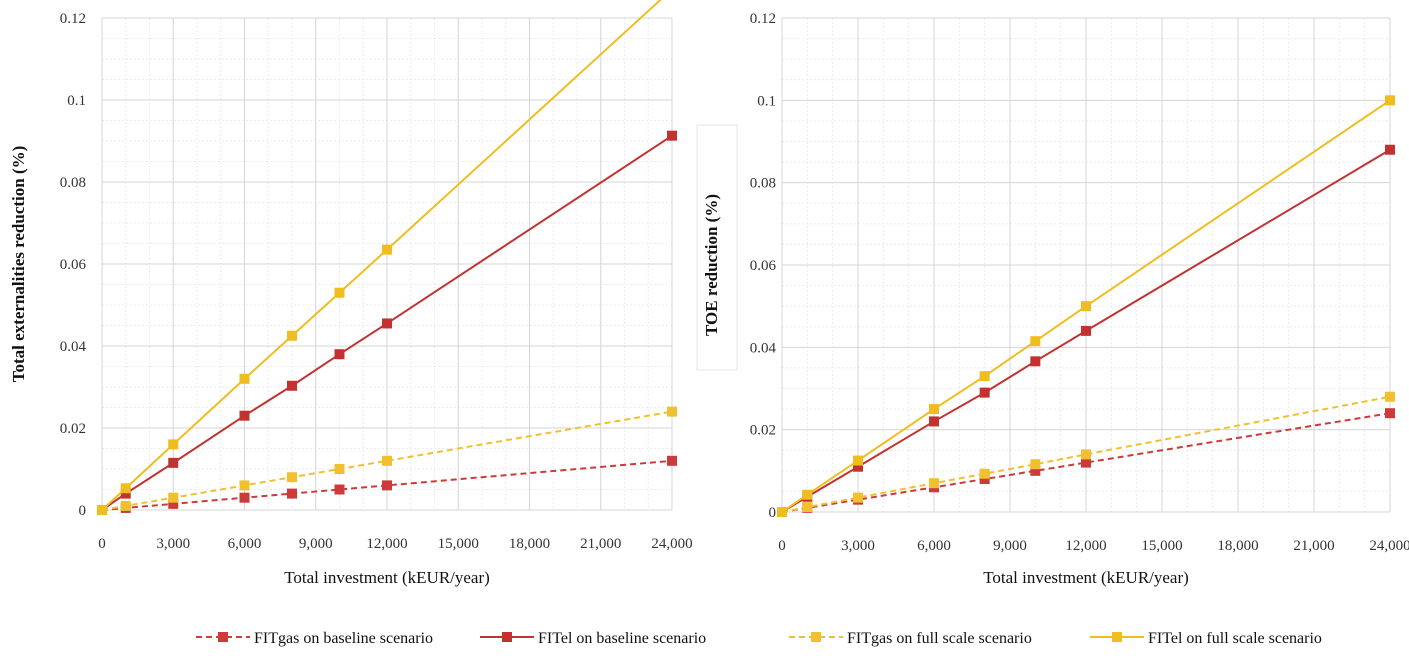 Image resolution: width=1409 pixels, height=658 pixels. I want to click on y-tick-label: 0.04, so click(763, 348).